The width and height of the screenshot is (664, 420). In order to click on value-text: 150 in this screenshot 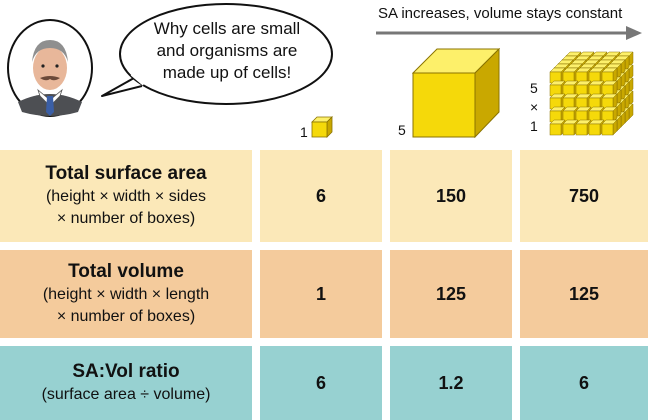, I will do `click(451, 195)`.